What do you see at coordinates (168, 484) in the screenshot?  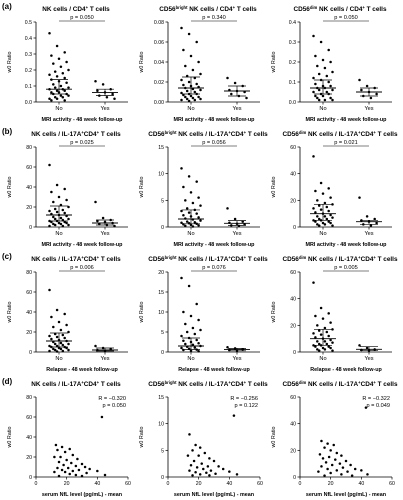 I see `x-tick-label: 0` at bounding box center [168, 484].